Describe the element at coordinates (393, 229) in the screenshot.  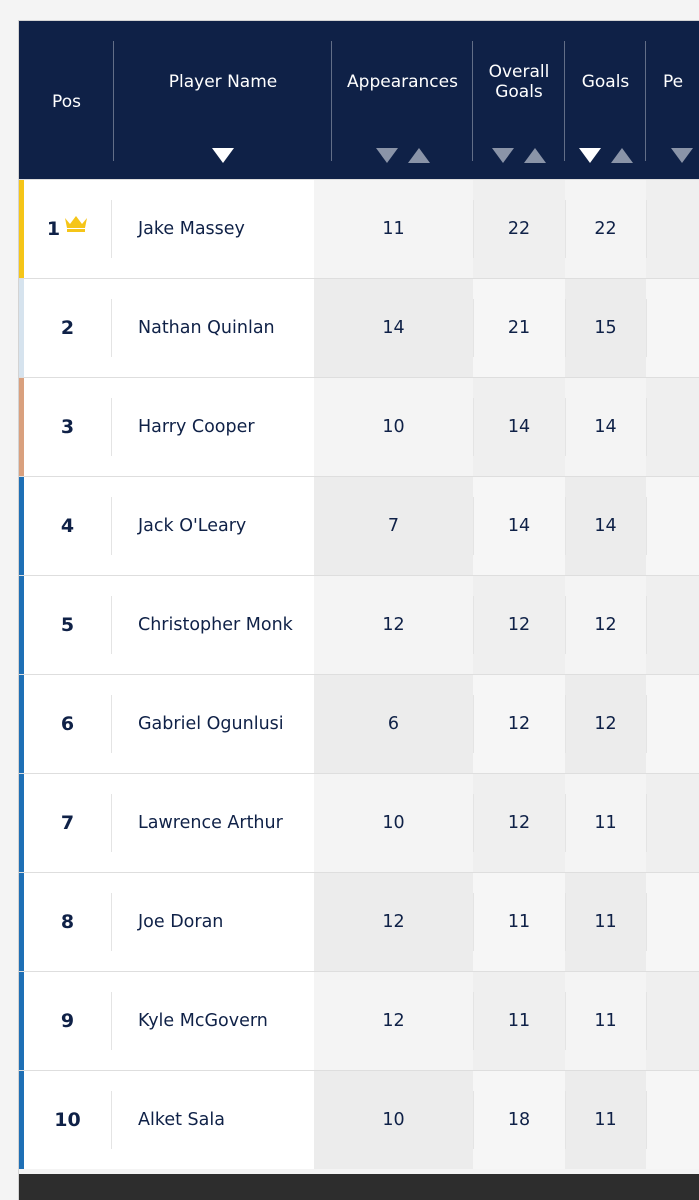
I see `appearances-cell: 11` at that location.